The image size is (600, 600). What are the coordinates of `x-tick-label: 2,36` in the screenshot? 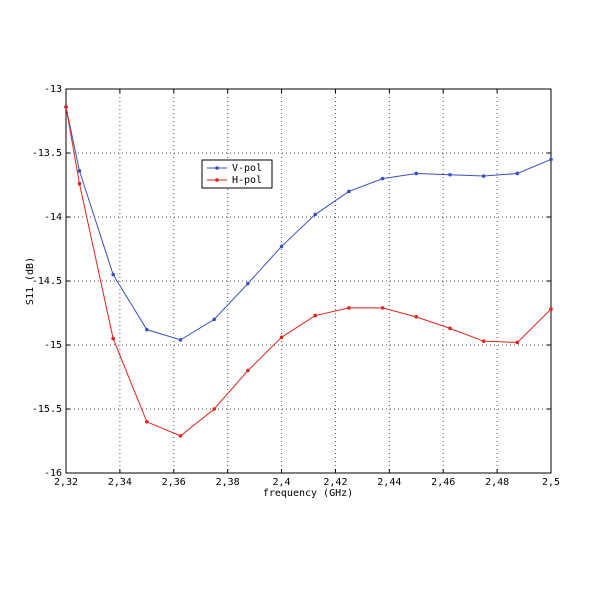 It's located at (174, 482).